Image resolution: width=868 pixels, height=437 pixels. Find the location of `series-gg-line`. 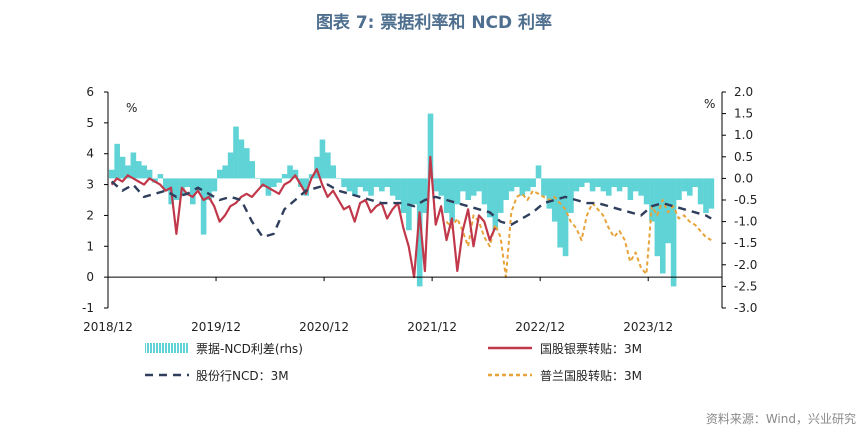

series-gg-line is located at coordinates (303, 217).